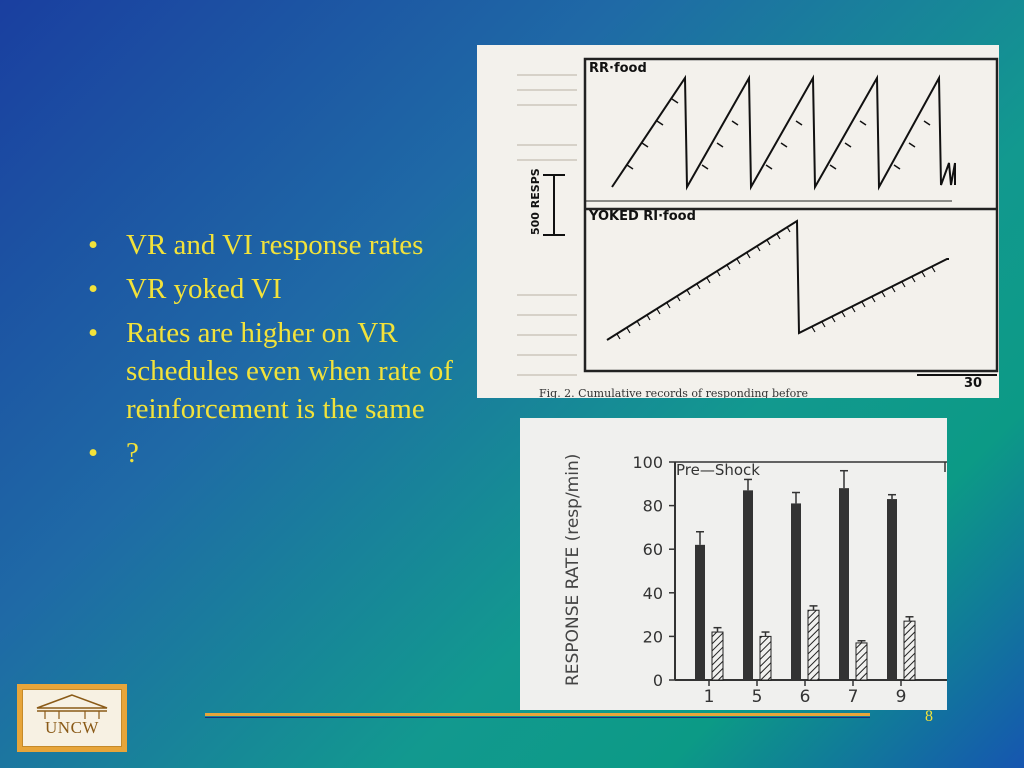 Image resolution: width=1024 pixels, height=768 pixels. I want to click on bullet-item: • VR and VI response rates, so click(278, 245).